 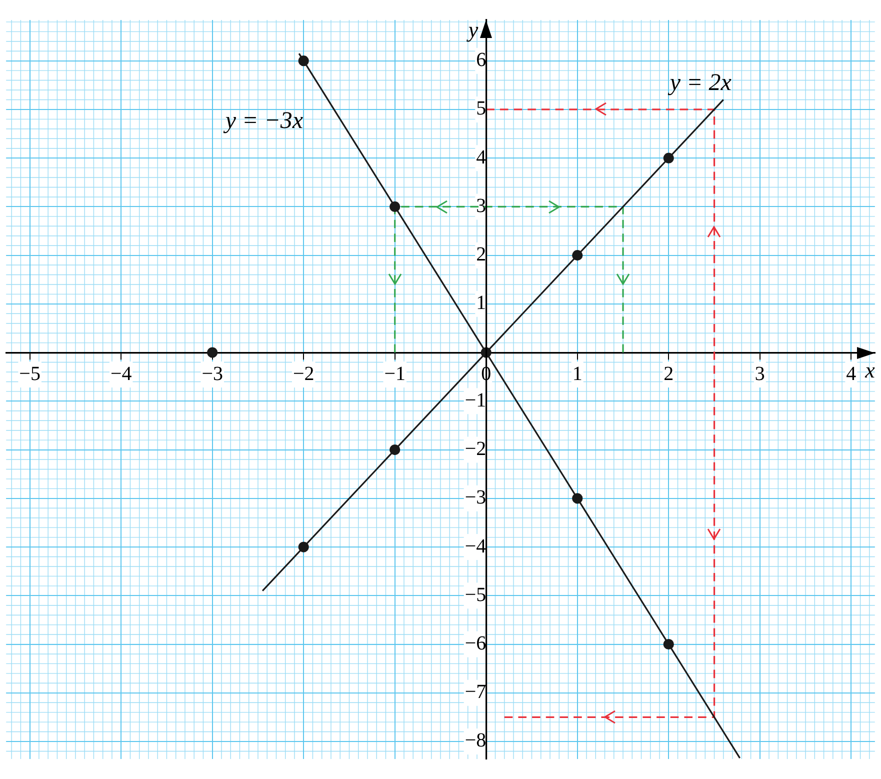 What do you see at coordinates (121, 373) in the screenshot?
I see `x-tick-label: −4` at bounding box center [121, 373].